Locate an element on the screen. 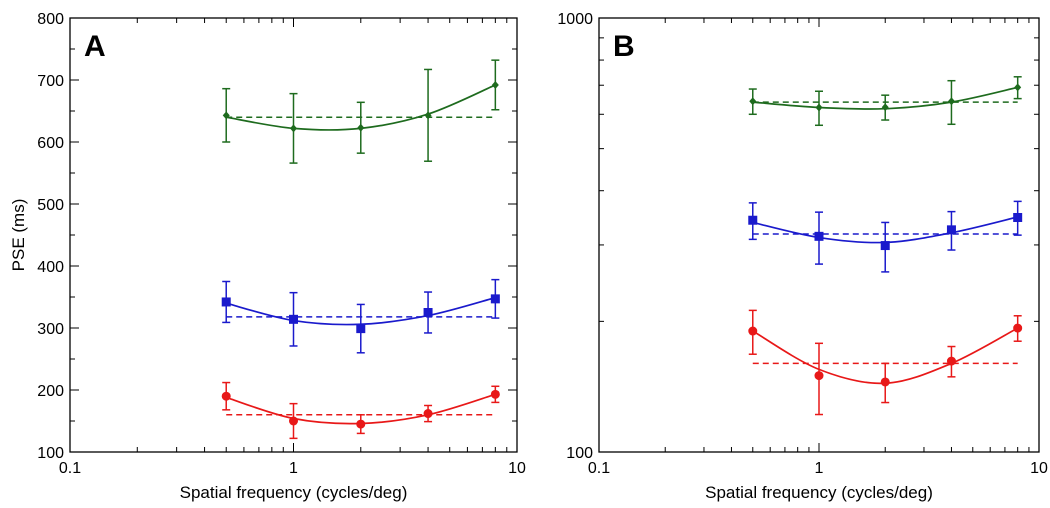 The width and height of the screenshot is (1050, 508). y-tick-label: 500 is located at coordinates (50, 205).